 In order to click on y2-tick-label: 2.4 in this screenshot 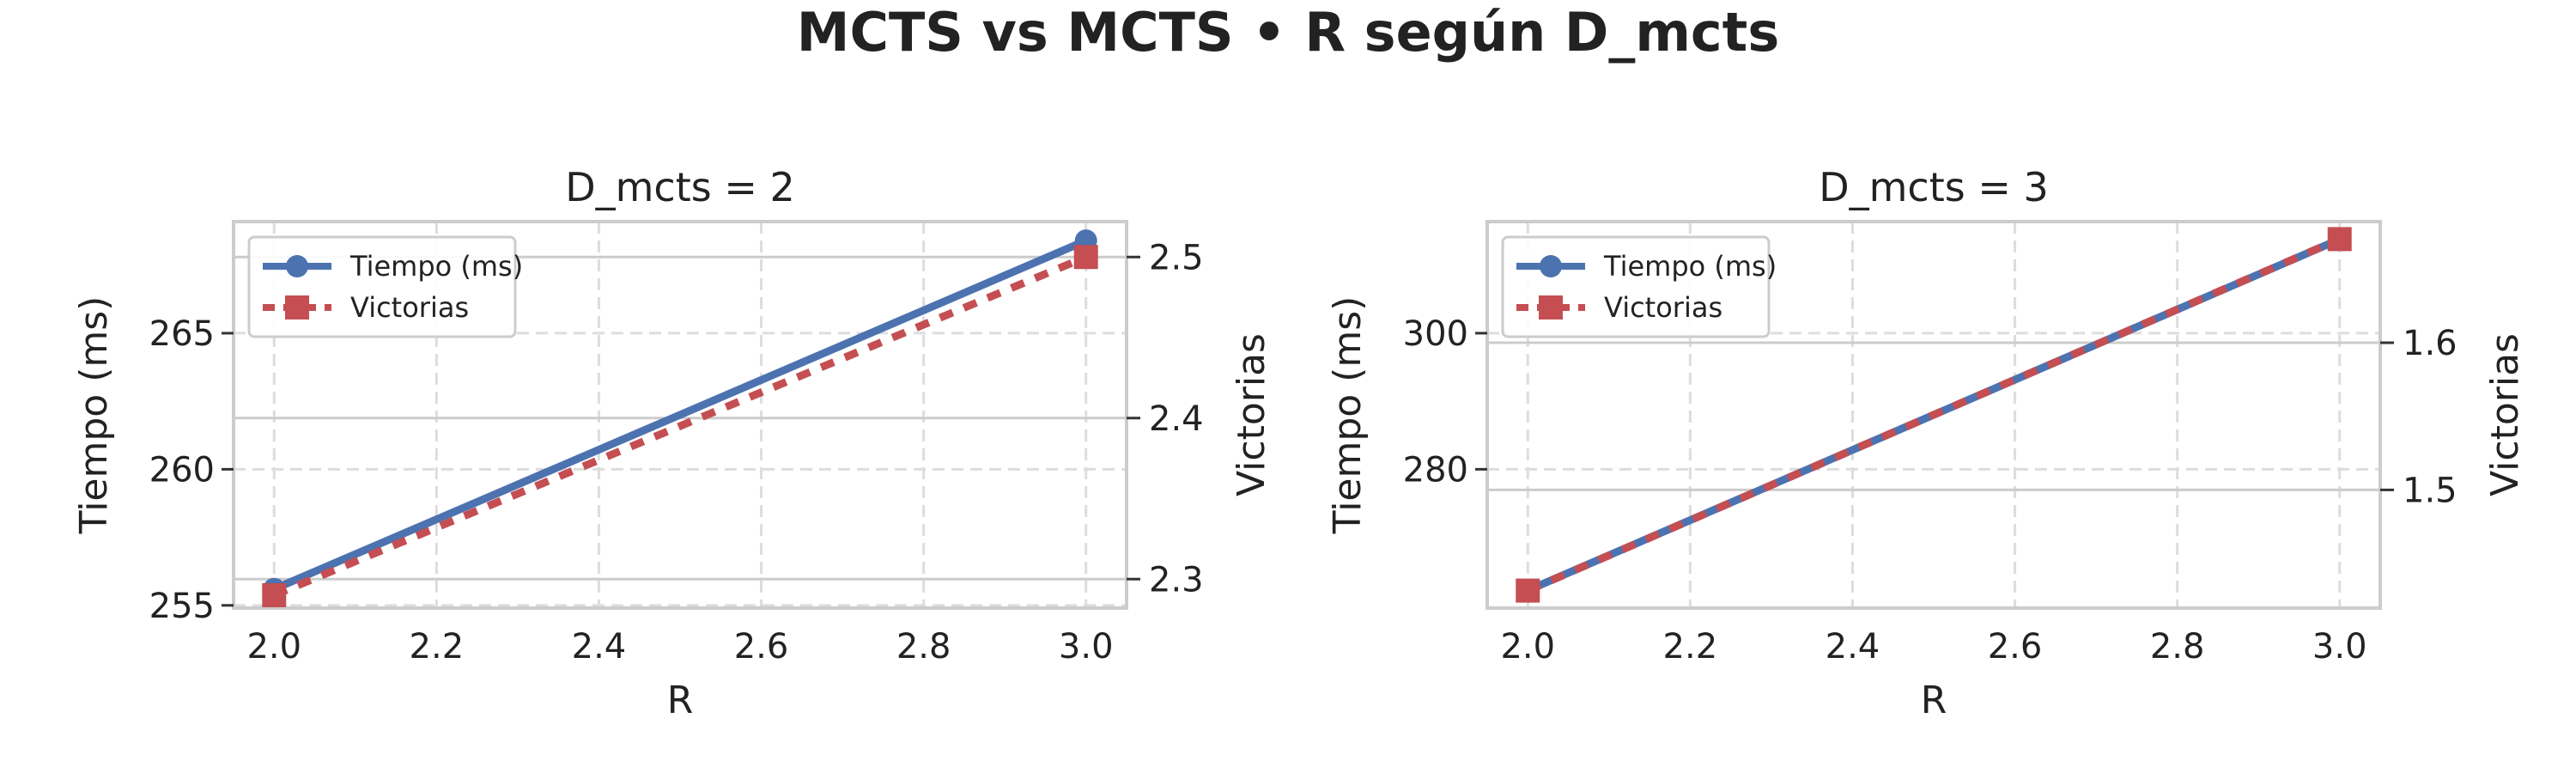, I will do `click(1177, 419)`.